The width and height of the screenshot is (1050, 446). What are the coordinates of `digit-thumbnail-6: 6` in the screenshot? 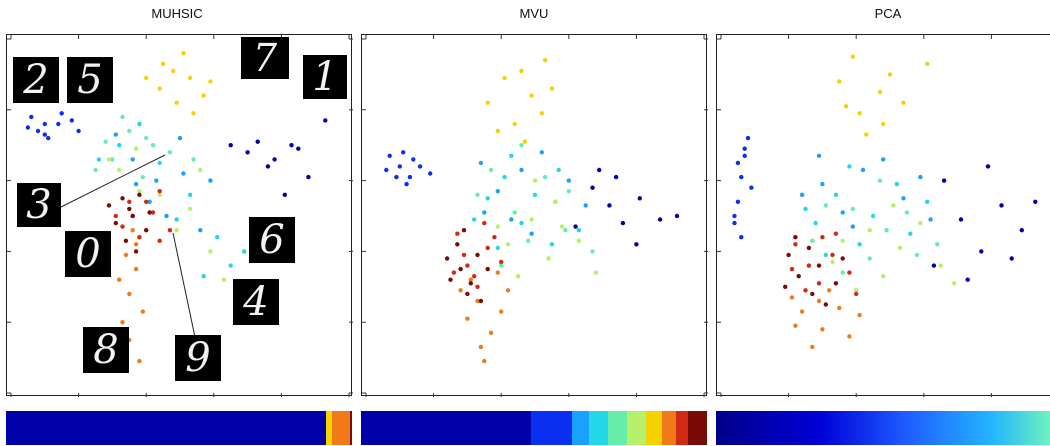 It's located at (272, 240).